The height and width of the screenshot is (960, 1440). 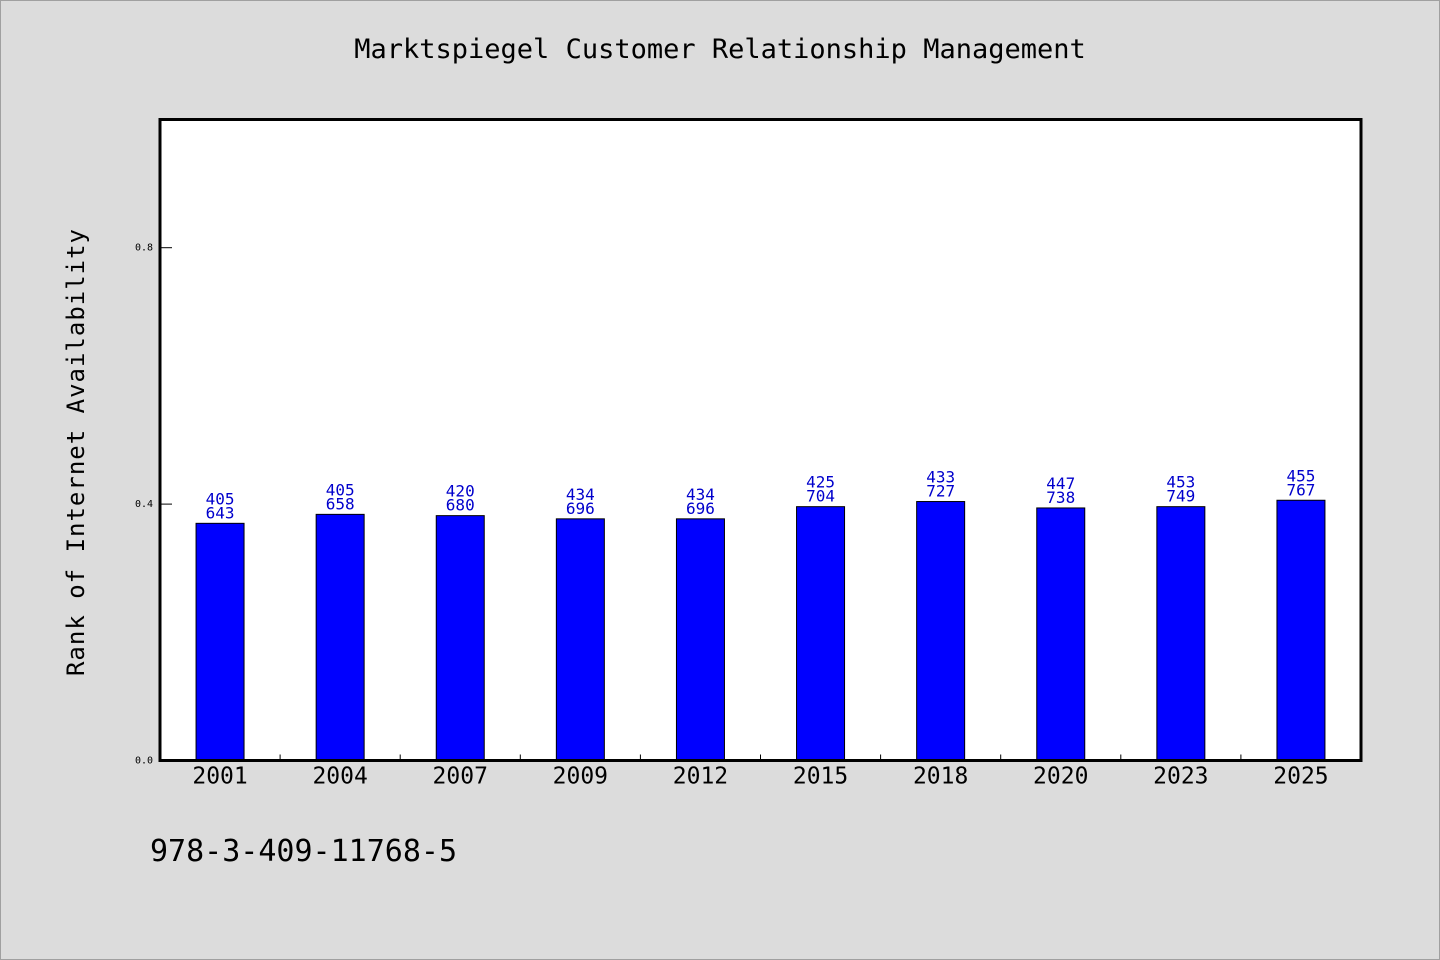 What do you see at coordinates (700, 640) in the screenshot?
I see `bar-2012` at bounding box center [700, 640].